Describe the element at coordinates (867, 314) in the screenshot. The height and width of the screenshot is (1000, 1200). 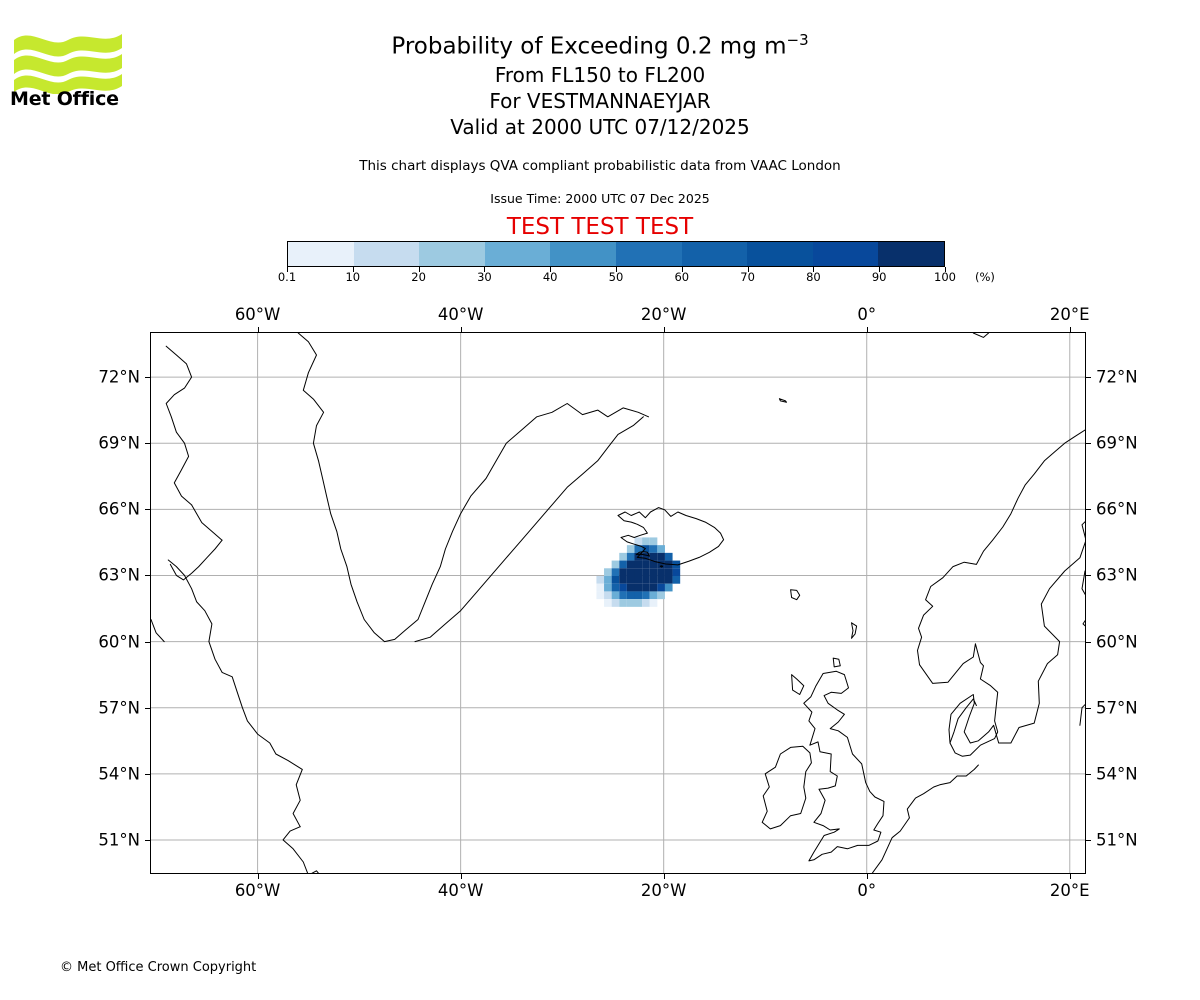
I see `lon-label-top: 0°` at that location.